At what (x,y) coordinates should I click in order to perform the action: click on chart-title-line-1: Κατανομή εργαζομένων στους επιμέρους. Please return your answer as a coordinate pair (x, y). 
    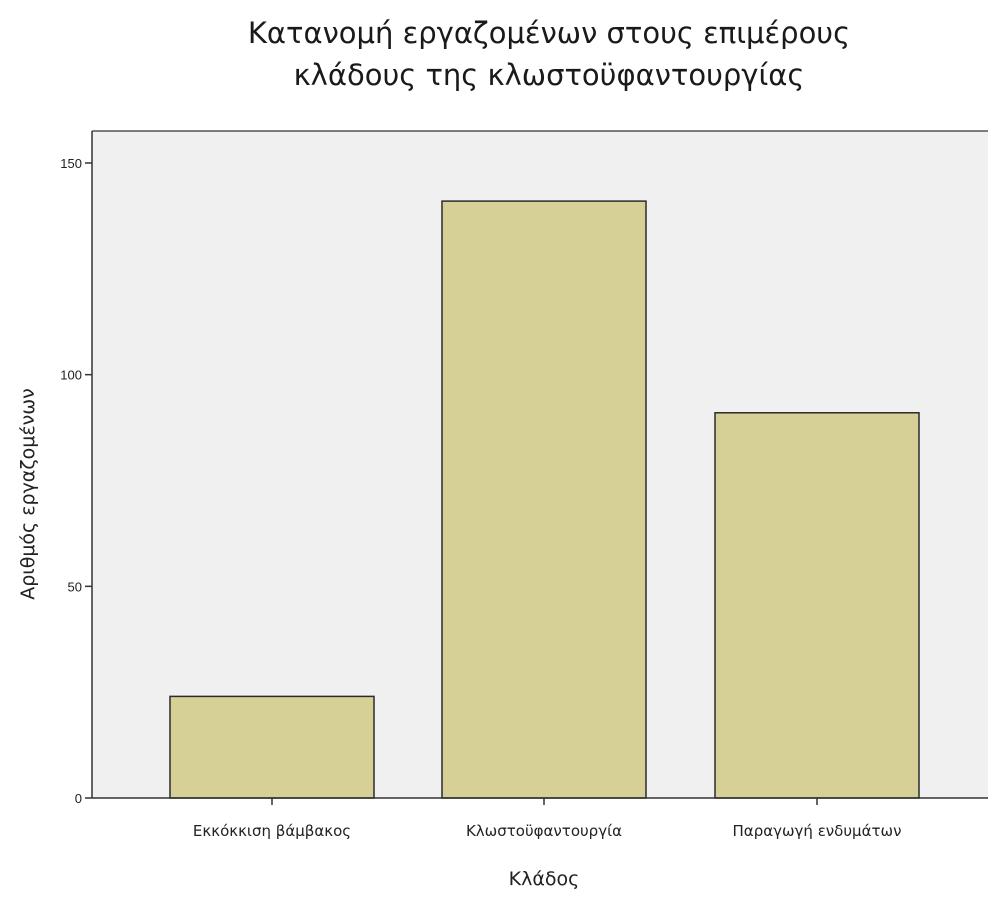
    Looking at the image, I should click on (549, 33).